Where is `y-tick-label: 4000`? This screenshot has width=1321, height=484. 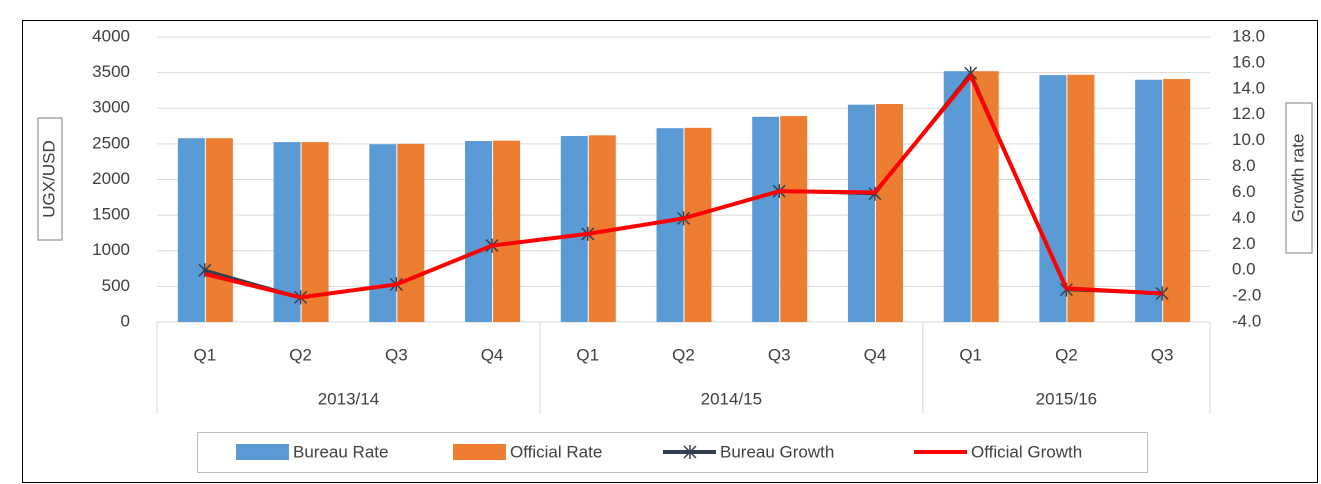
y-tick-label: 4000 is located at coordinates (111, 35).